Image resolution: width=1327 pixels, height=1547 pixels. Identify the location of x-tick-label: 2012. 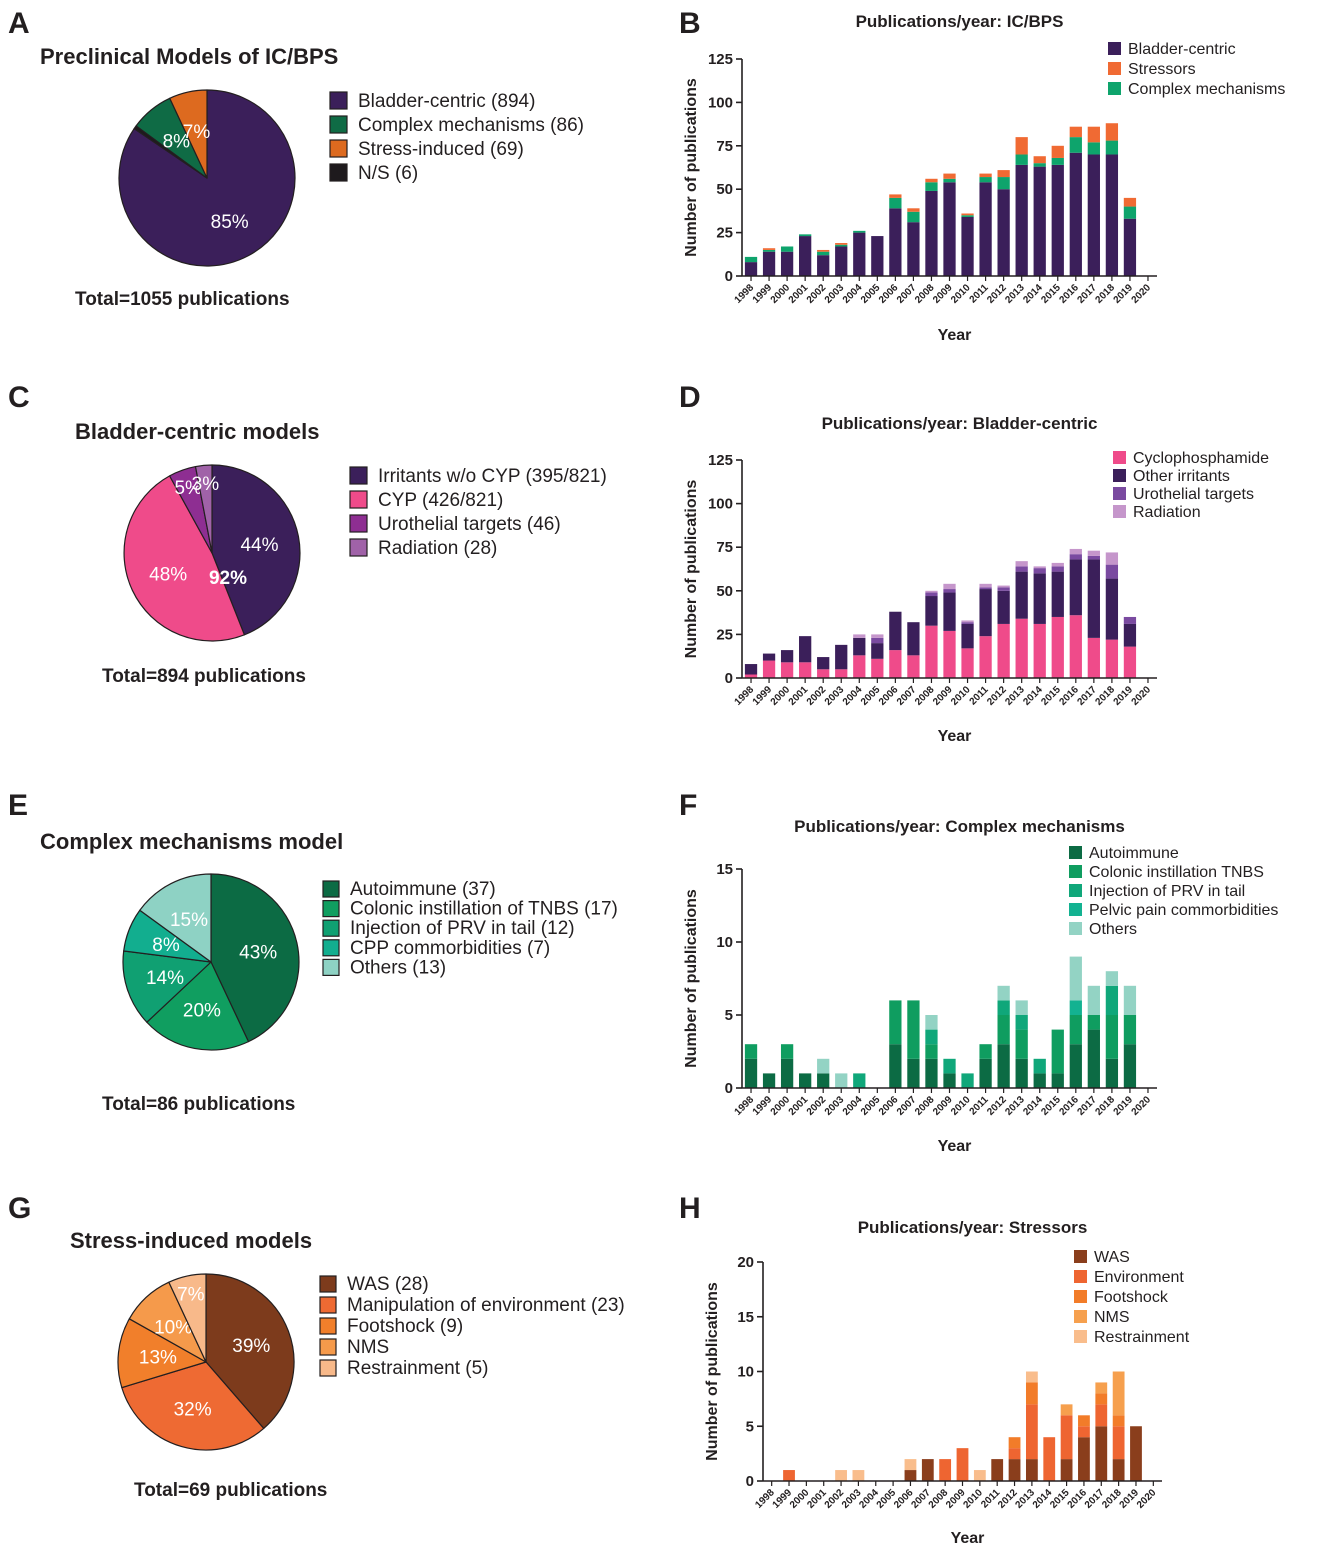
(997, 294).